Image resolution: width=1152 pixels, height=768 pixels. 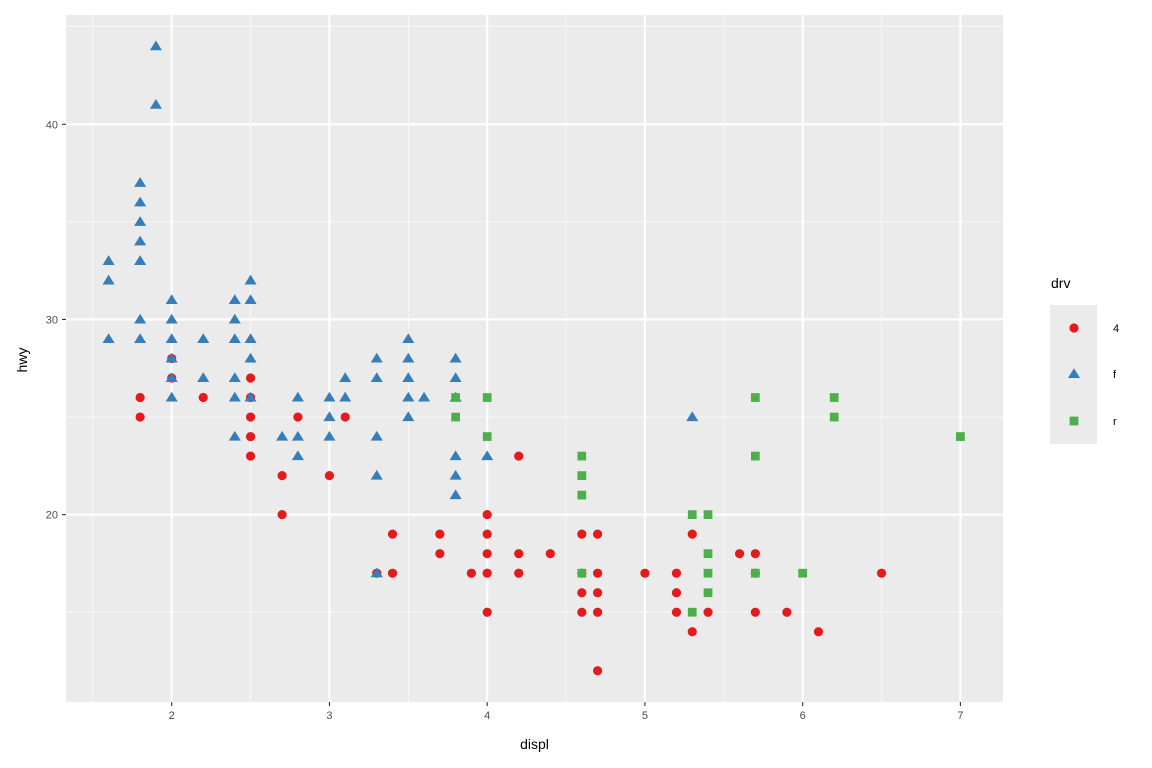 What do you see at coordinates (803, 716) in the screenshot?
I see `x-tick-label: 6` at bounding box center [803, 716].